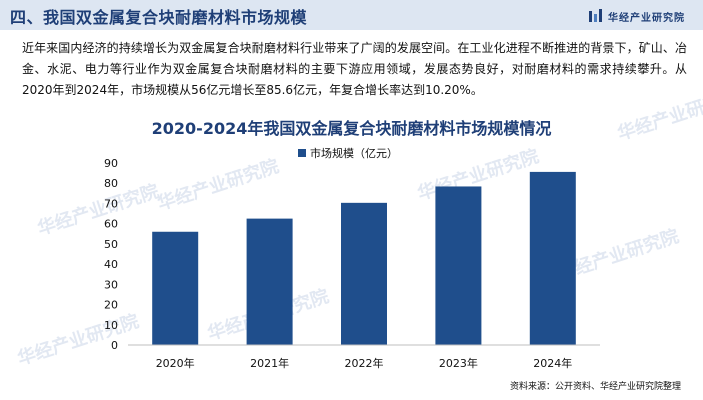 This screenshot has width=703, height=400. Describe the element at coordinates (111, 264) in the screenshot. I see `y-tick-label: 40` at that location.